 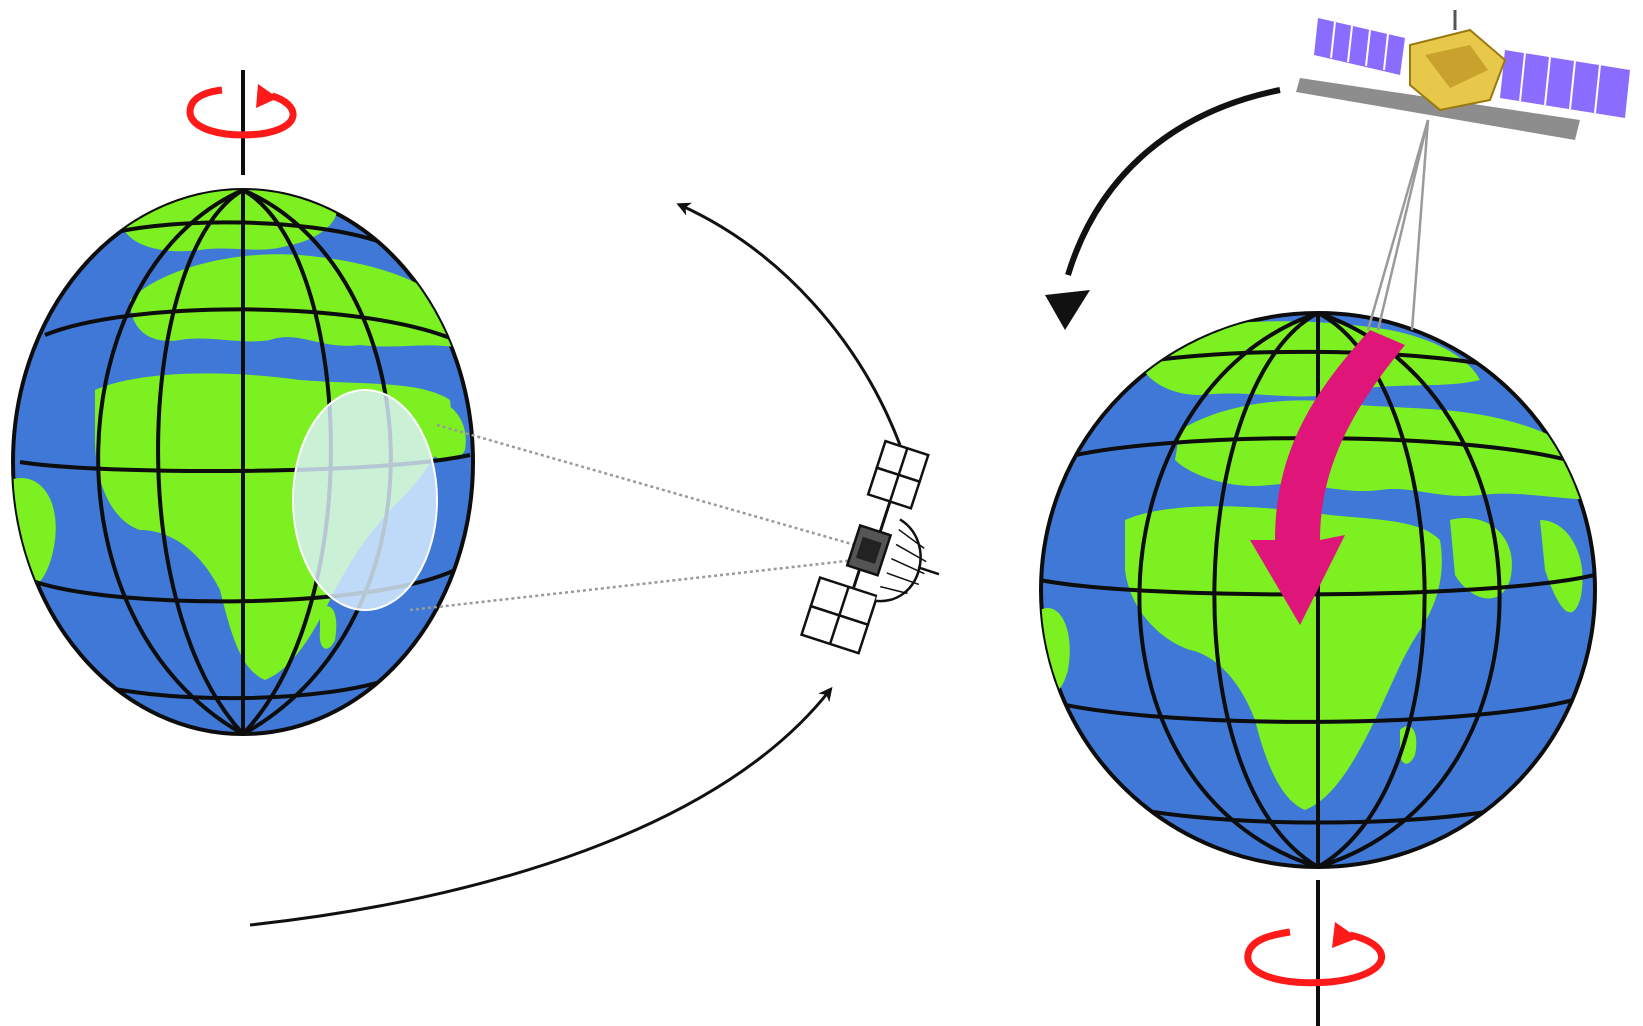 What do you see at coordinates (1327, 477) in the screenshot?
I see `ground-track-arrow` at bounding box center [1327, 477].